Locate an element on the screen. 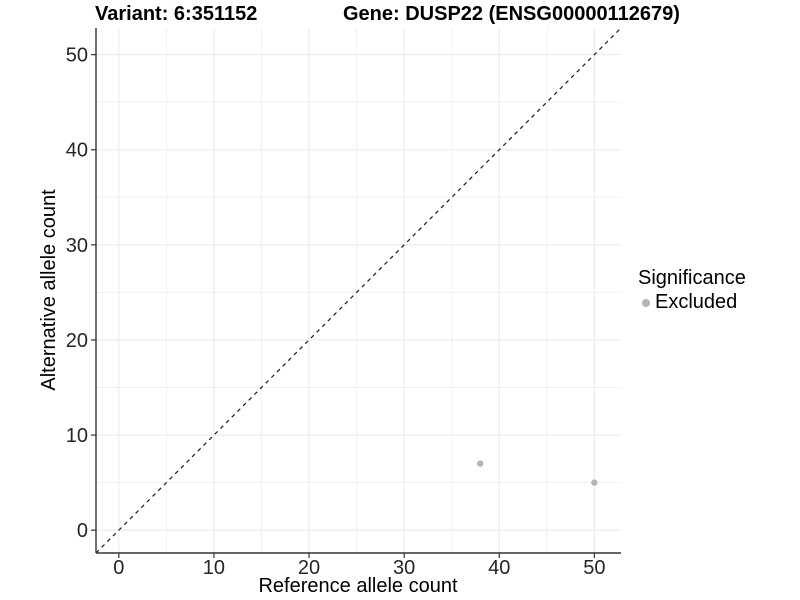  excluded-point-icon is located at coordinates (646, 302).